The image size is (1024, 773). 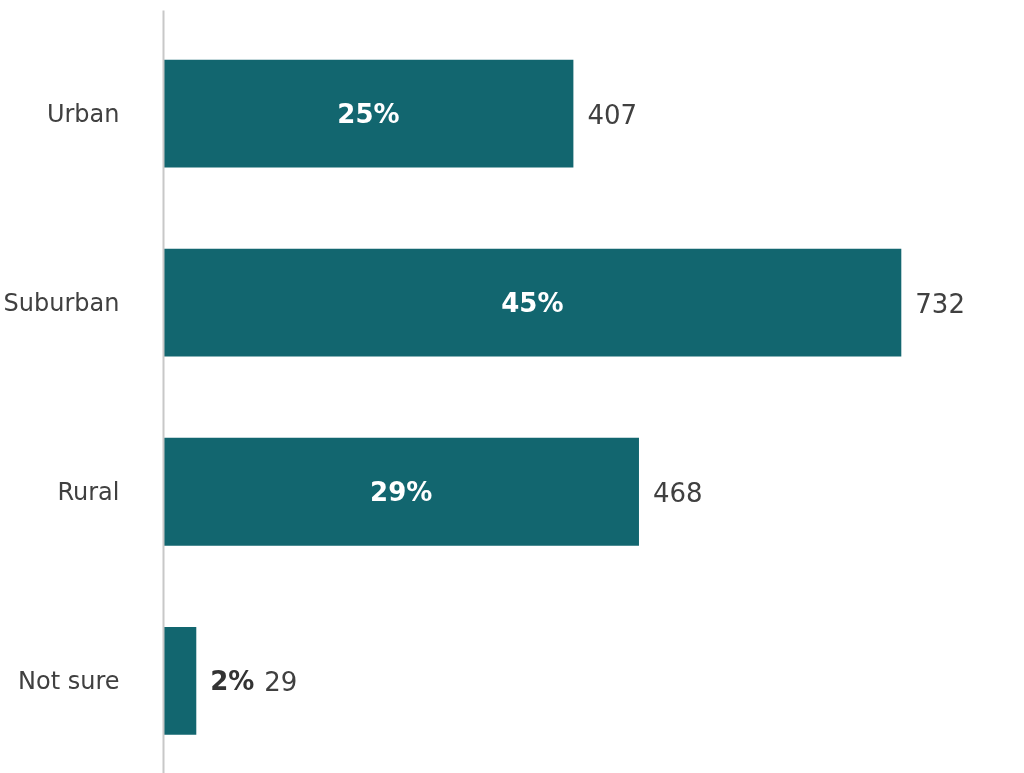 I want to click on y-tick-label: Urban, so click(x=83, y=113).